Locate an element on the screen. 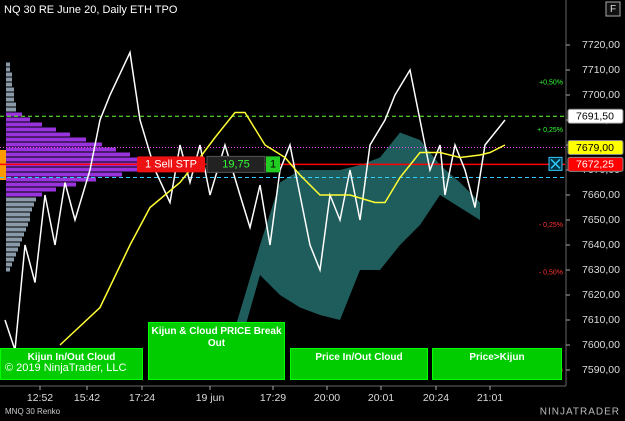 The width and height of the screenshot is (625, 421). order-qty-box is located at coordinates (273, 164).